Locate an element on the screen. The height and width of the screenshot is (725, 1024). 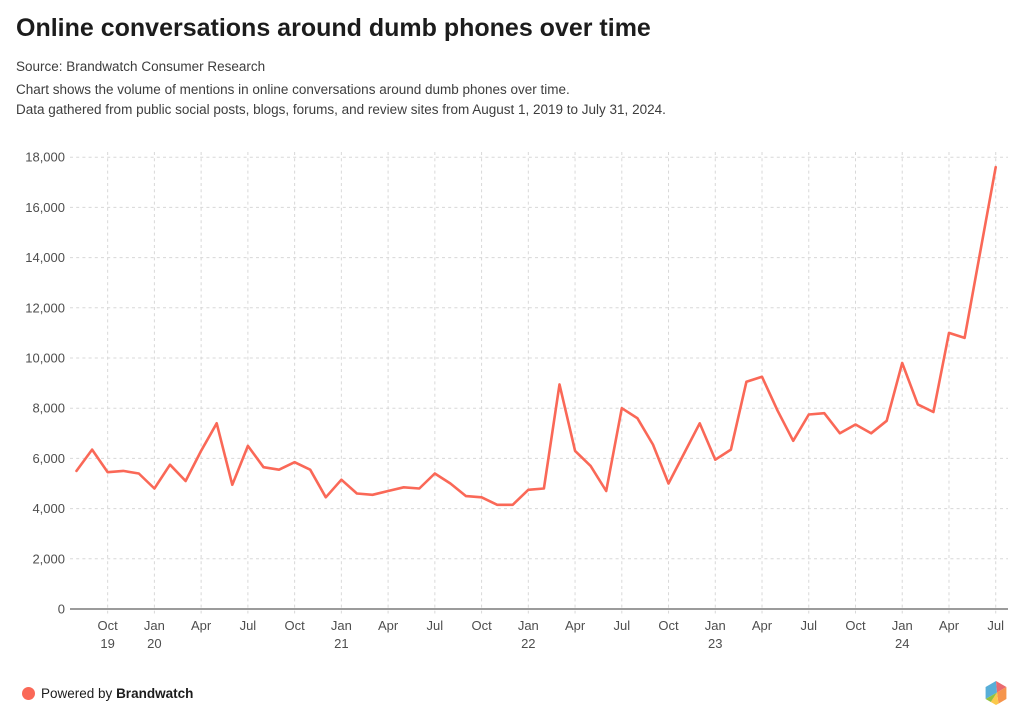
brand-name: Brandwatch is located at coordinates (155, 693).